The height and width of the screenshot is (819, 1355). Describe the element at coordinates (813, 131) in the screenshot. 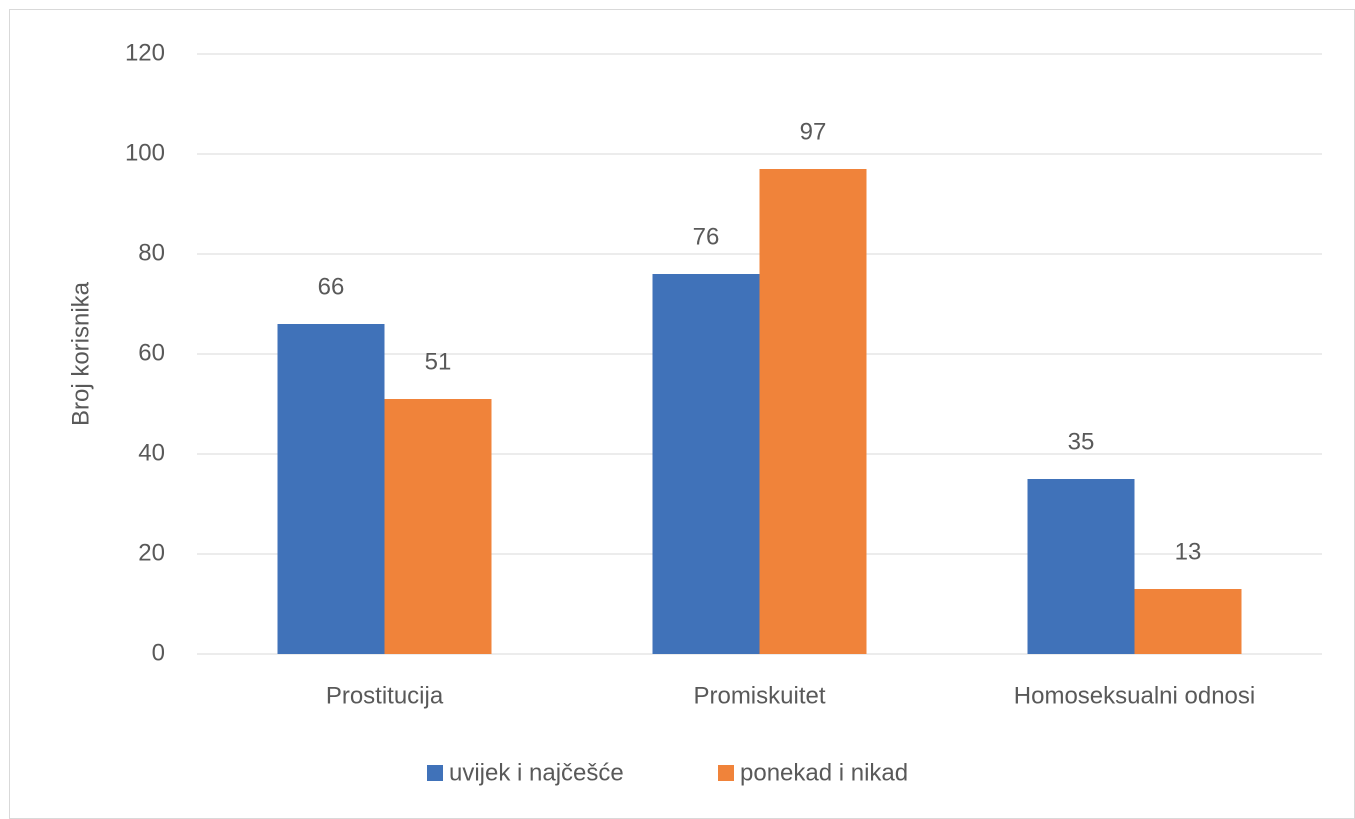

I see `data-label: 97` at that location.